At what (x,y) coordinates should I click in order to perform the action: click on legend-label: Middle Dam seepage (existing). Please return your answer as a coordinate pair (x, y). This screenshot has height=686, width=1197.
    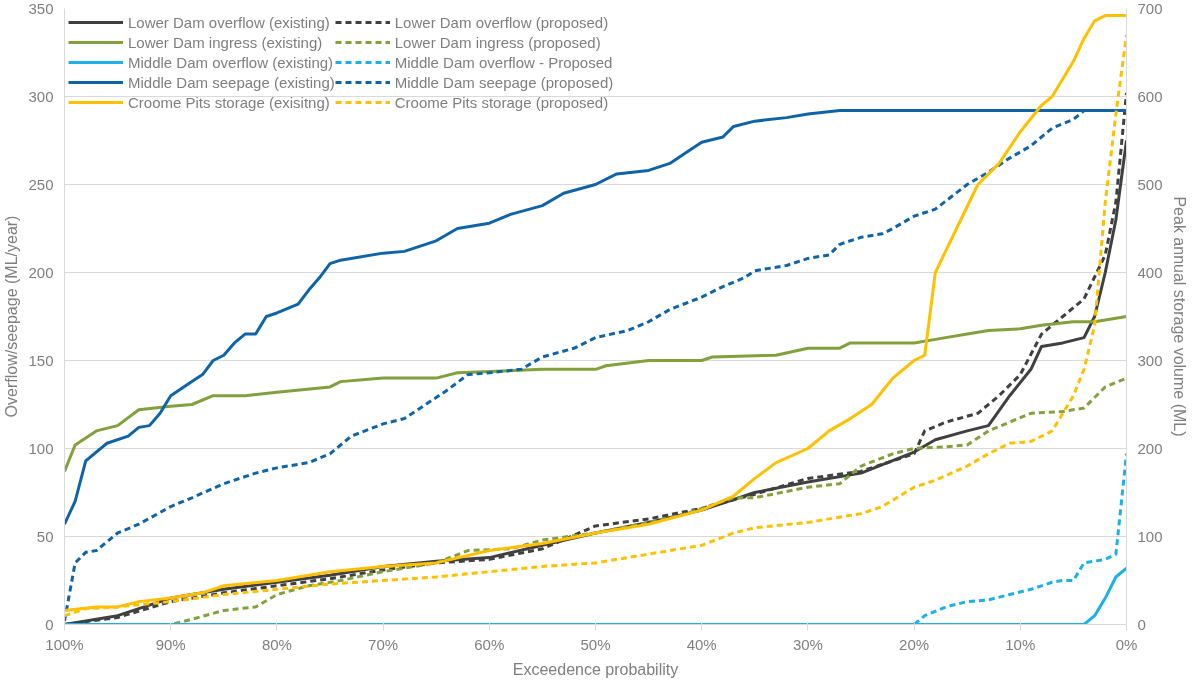
    Looking at the image, I should click on (231, 82).